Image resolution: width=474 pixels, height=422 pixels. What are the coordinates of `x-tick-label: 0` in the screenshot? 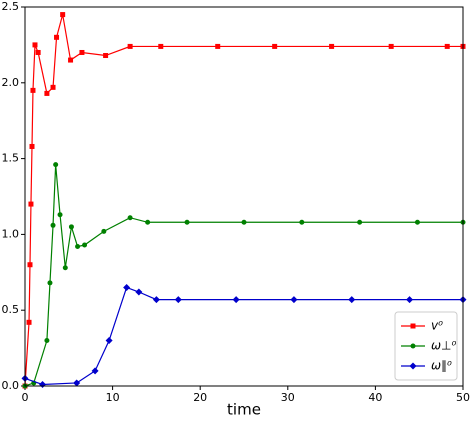 It's located at (25, 397).